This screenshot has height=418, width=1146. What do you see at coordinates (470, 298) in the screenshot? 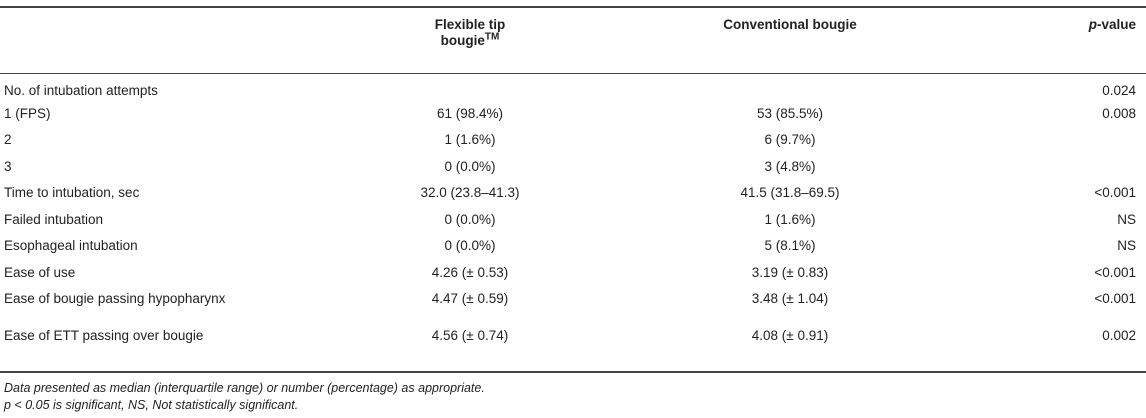
I see `row-flexible-value: 4.47 (± 0.59)` at bounding box center [470, 298].